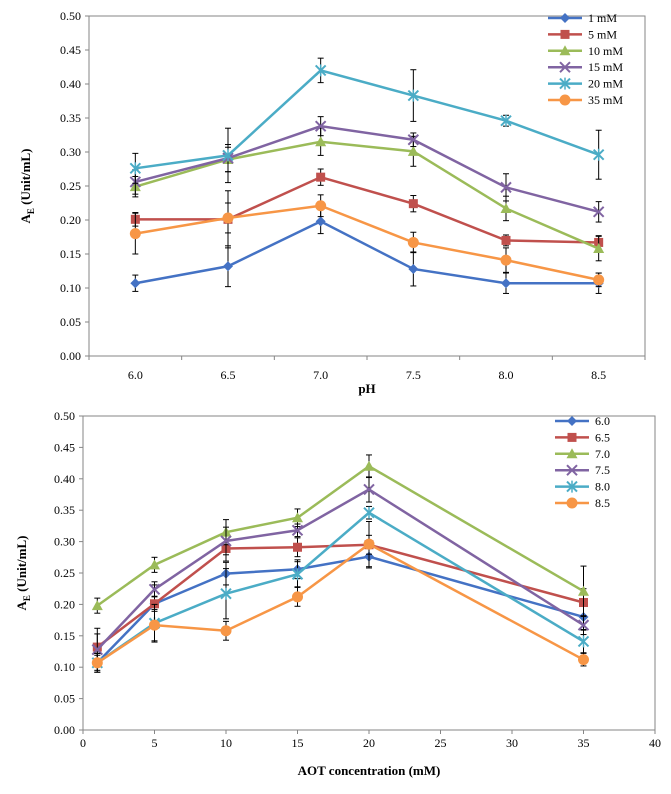  I want to click on legend-label: 8.5, so click(602, 503).